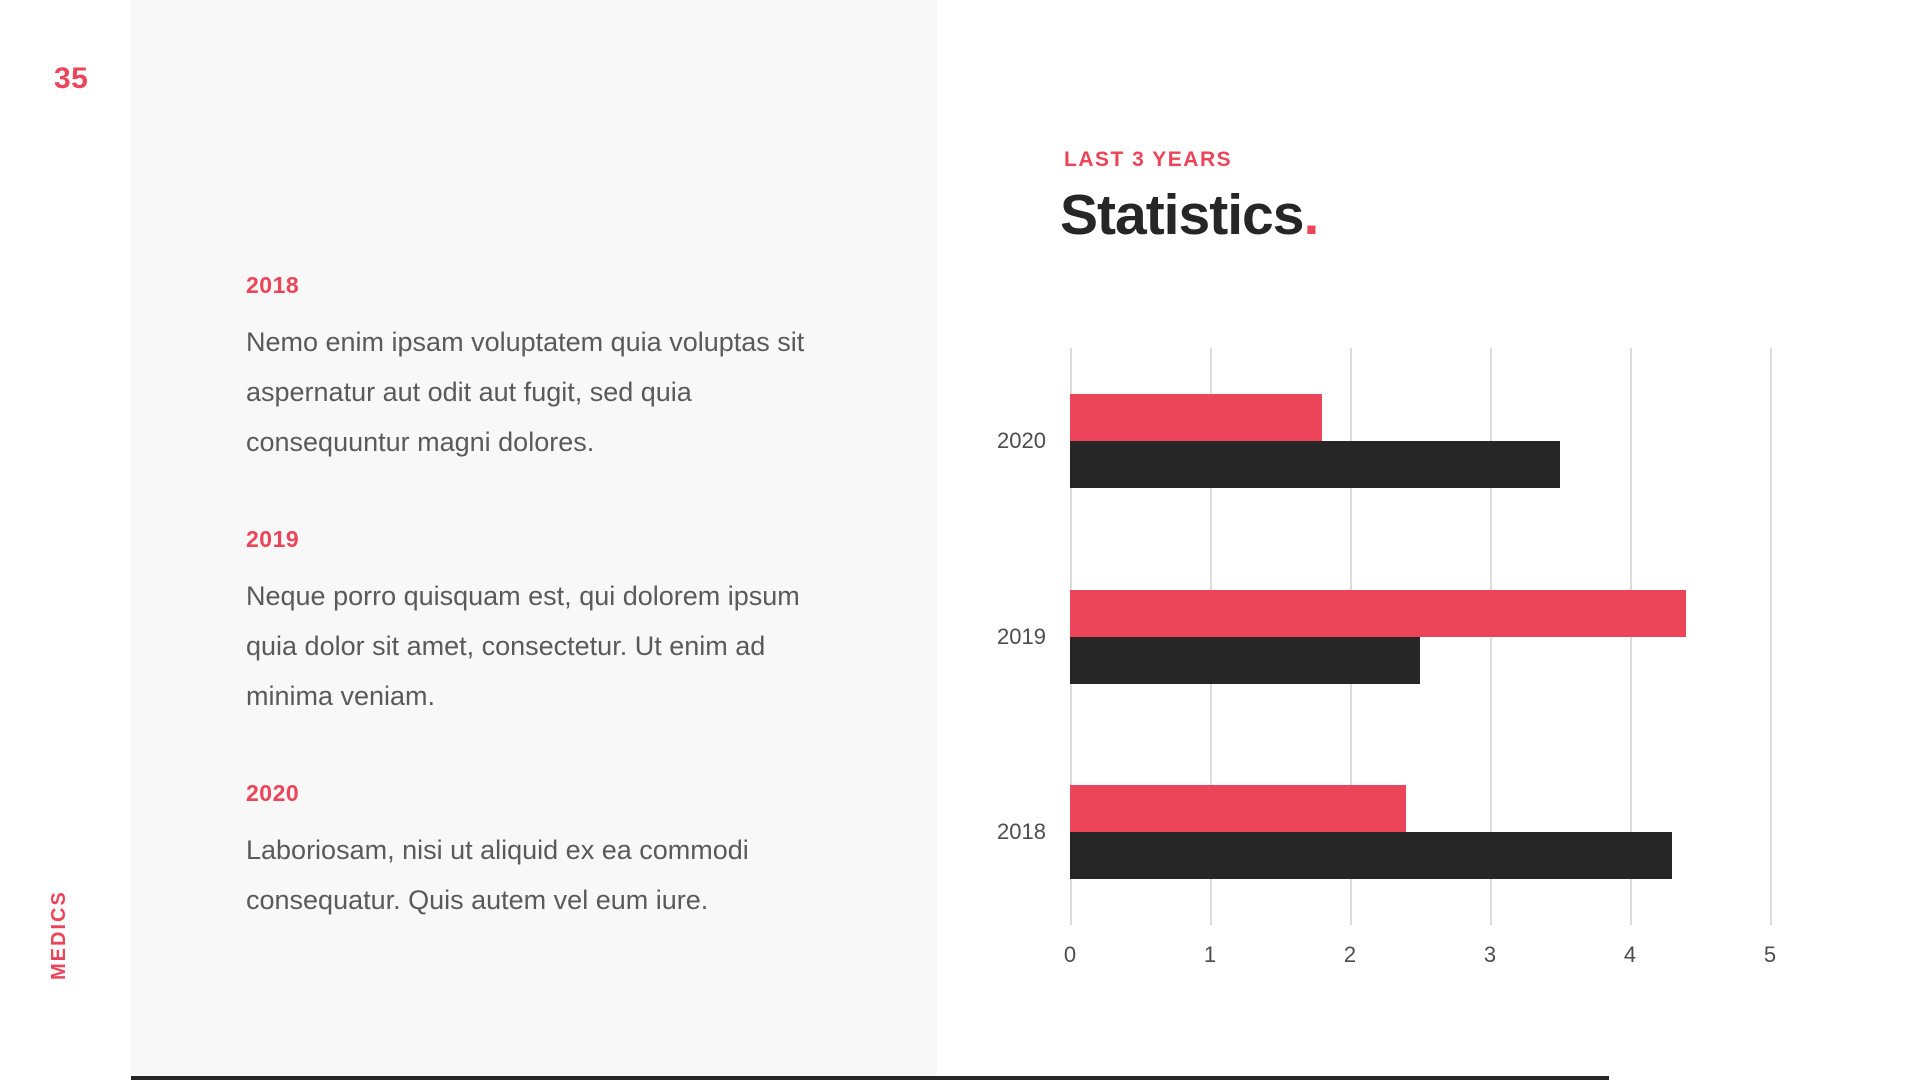 The height and width of the screenshot is (1080, 1920). I want to click on bar-base-2018, so click(1371, 855).